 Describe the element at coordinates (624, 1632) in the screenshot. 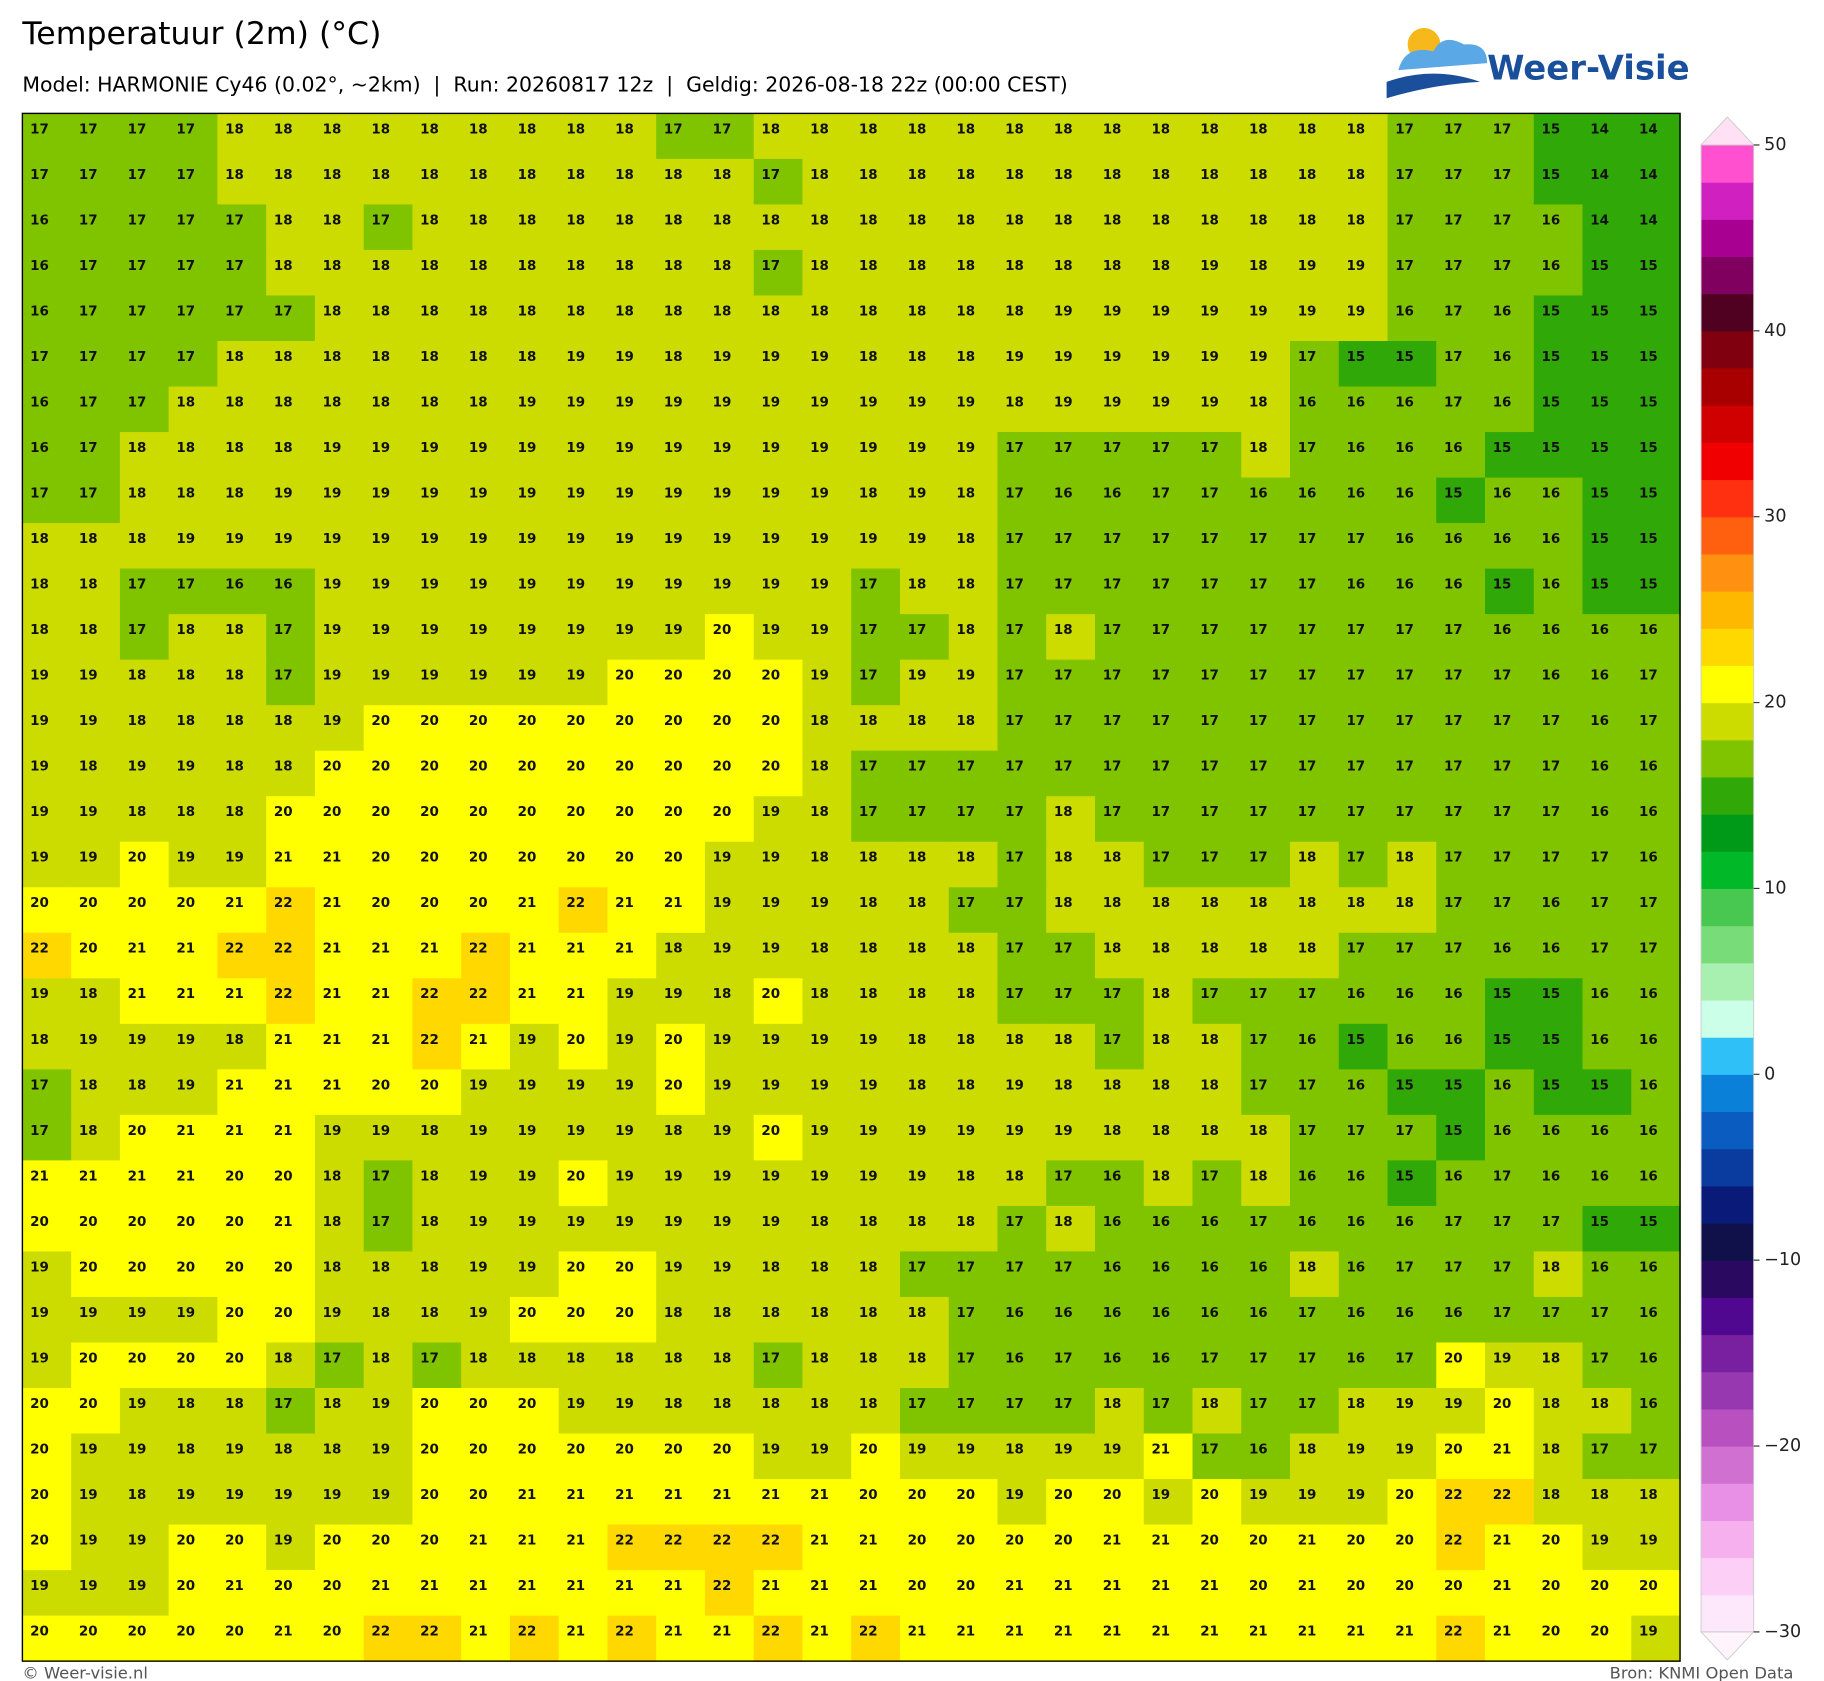

I see `temperature-label: 22` at that location.